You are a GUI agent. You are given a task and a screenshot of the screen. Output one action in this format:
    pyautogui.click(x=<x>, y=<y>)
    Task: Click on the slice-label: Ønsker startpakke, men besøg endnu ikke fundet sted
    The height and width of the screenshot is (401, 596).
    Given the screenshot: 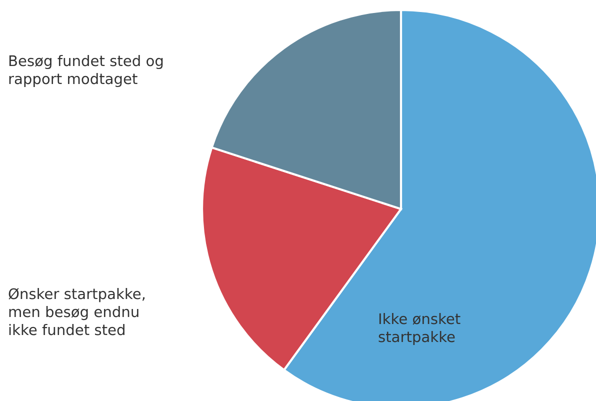 What is the action you would take?
    pyautogui.click(x=76, y=312)
    